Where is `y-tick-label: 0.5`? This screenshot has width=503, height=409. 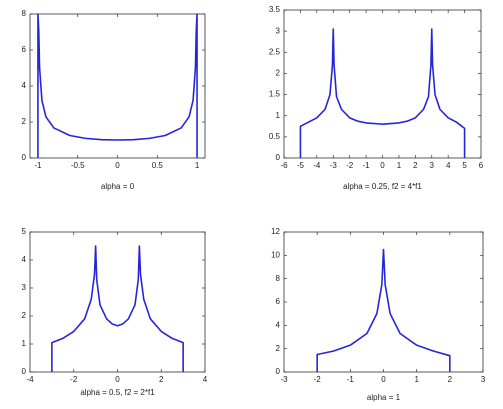 y-tick-label: 0.5 is located at coordinates (275, 136).